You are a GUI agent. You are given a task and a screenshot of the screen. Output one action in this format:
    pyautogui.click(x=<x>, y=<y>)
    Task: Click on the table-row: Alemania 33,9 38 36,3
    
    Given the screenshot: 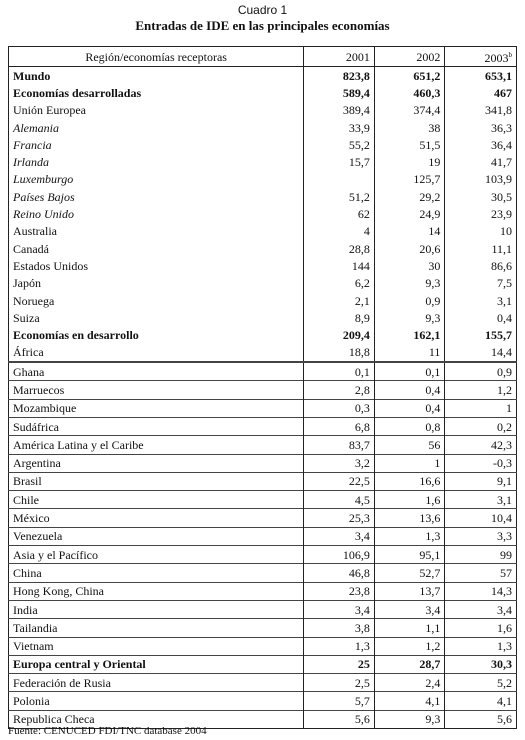 What is the action you would take?
    pyautogui.click(x=263, y=127)
    